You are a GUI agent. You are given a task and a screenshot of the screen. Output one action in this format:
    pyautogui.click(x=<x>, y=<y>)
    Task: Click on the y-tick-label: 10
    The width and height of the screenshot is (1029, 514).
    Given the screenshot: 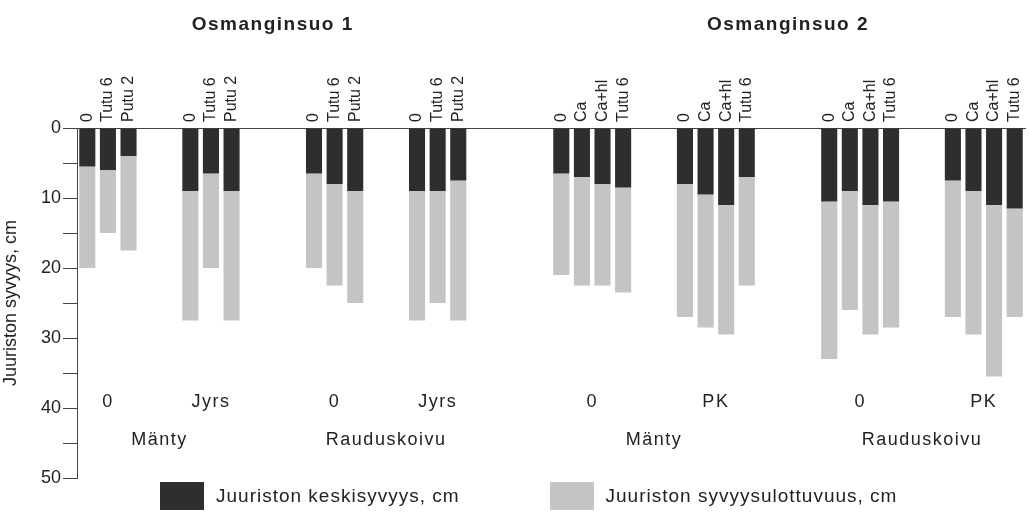 What is the action you would take?
    pyautogui.click(x=50, y=196)
    